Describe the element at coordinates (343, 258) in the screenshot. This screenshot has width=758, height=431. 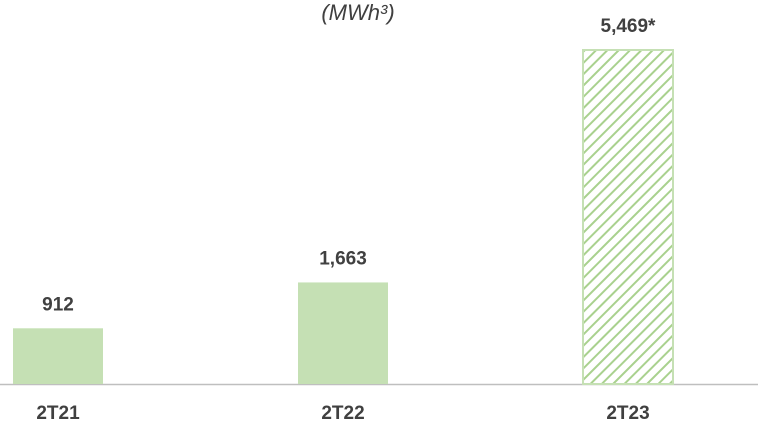
I see `value-label: 1,663` at that location.